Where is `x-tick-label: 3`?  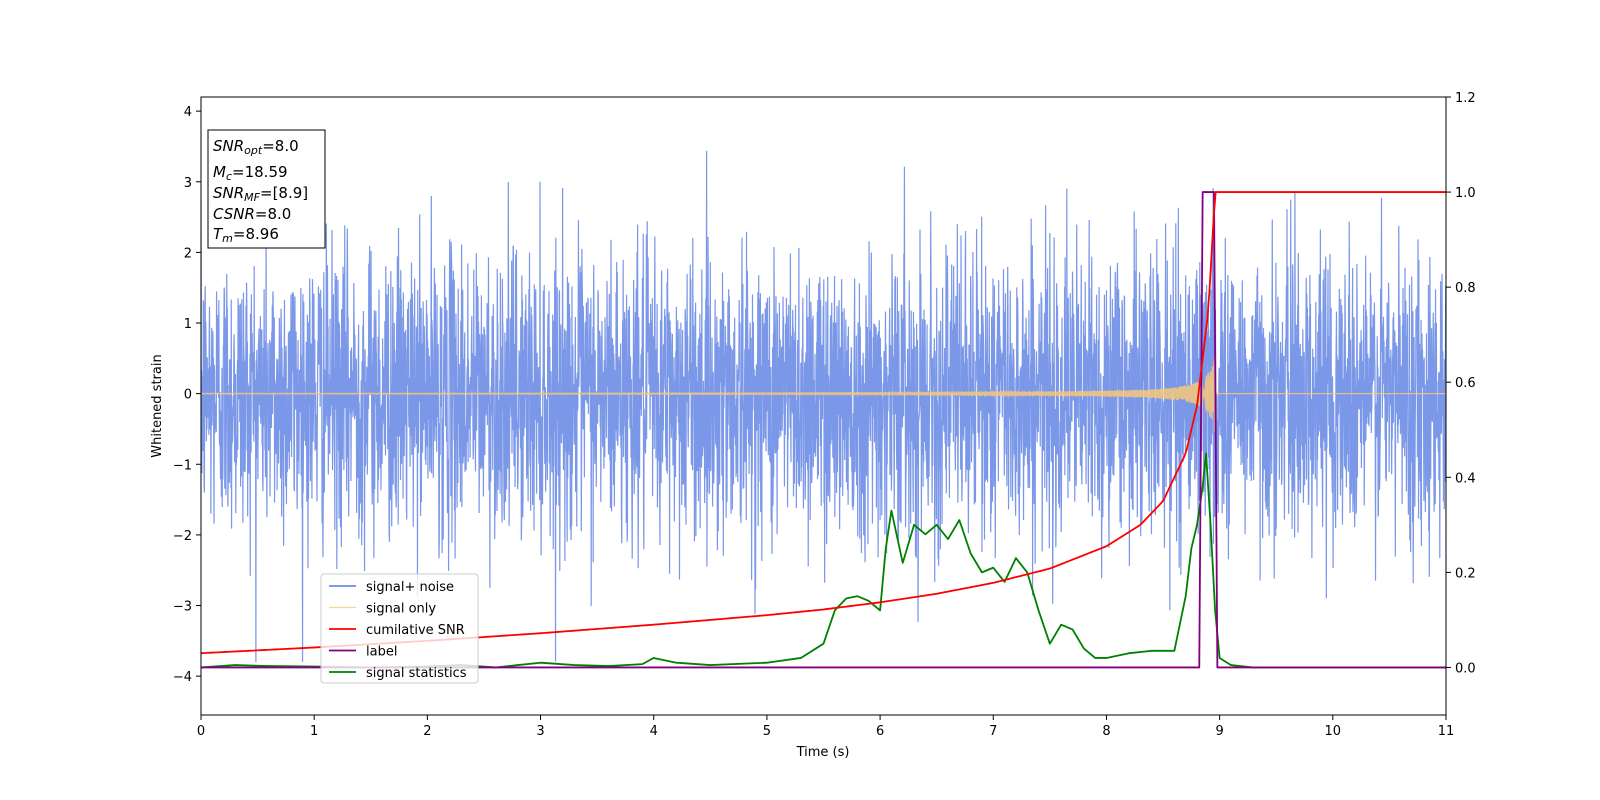
x-tick-label: 3 is located at coordinates (540, 731).